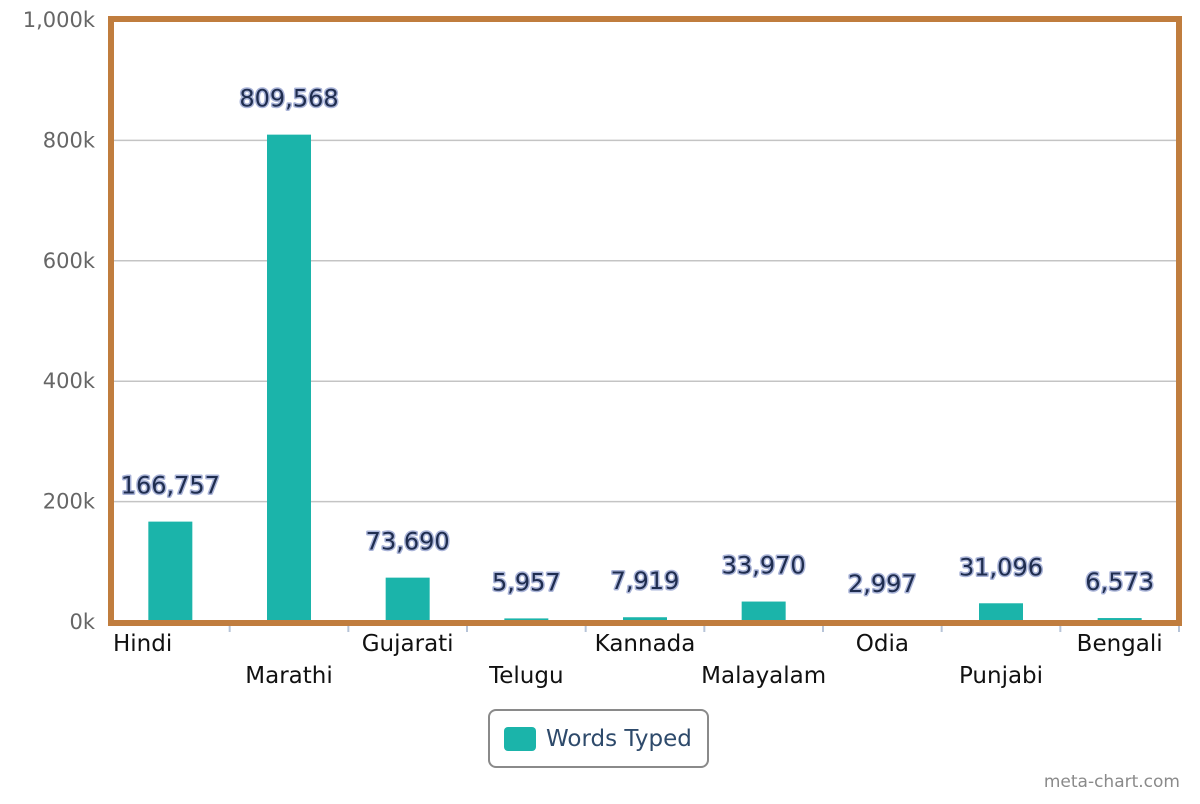  Describe the element at coordinates (82, 622) in the screenshot. I see `y-tick-label: 0k` at that location.